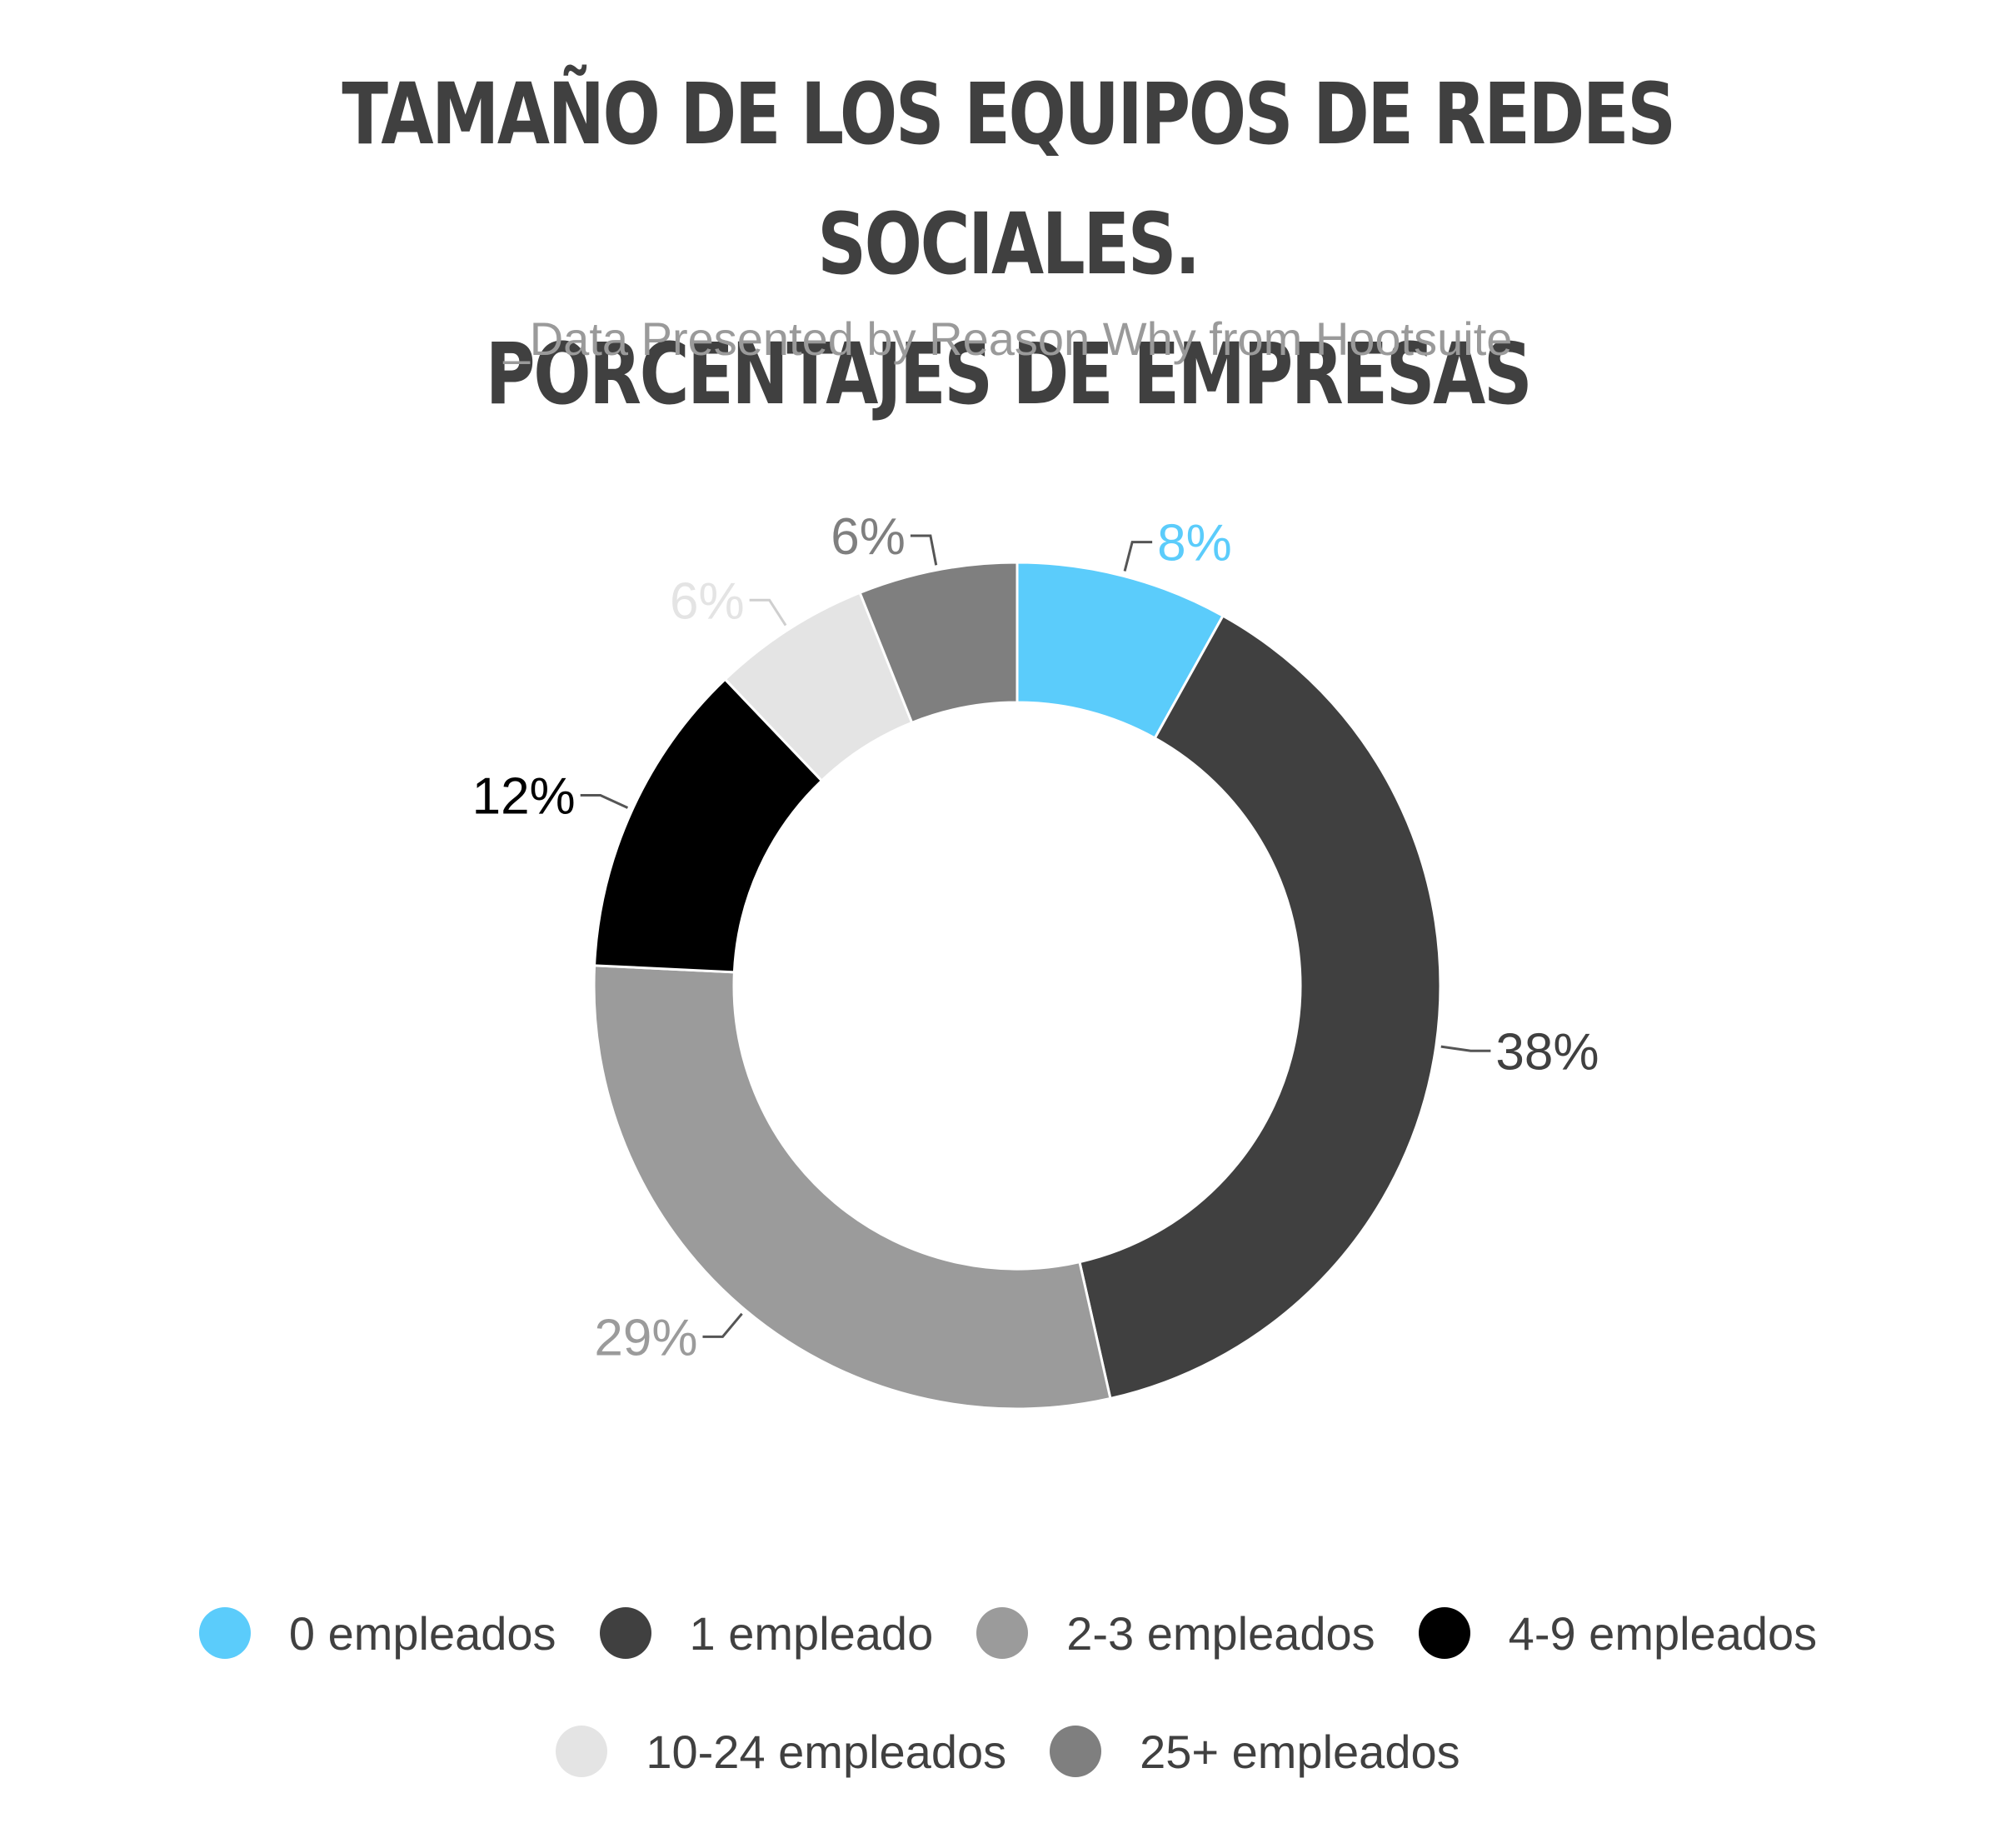  I want to click on data-label-2-3-empleados: 29%, so click(645, 1337).